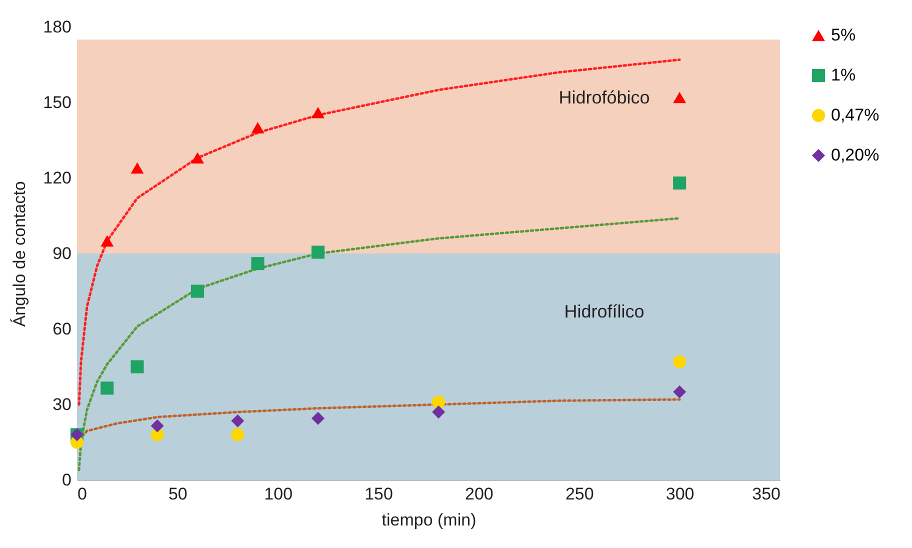 This screenshot has height=548, width=912. I want to click on x-tick-label: 250, so click(579, 494).